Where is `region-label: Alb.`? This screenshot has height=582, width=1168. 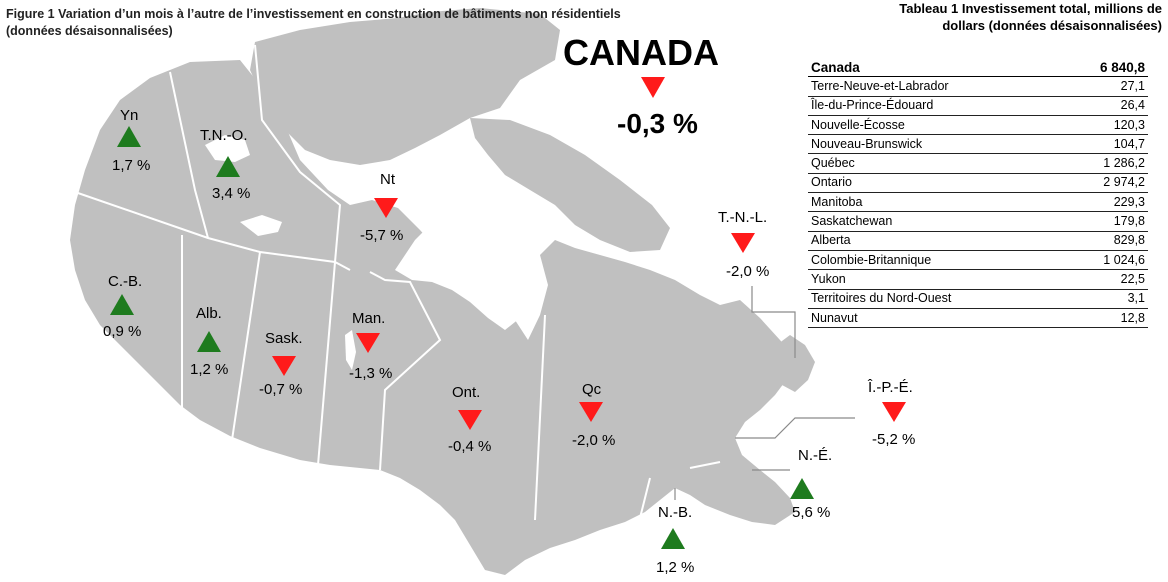 region-label: Alb. is located at coordinates (209, 313).